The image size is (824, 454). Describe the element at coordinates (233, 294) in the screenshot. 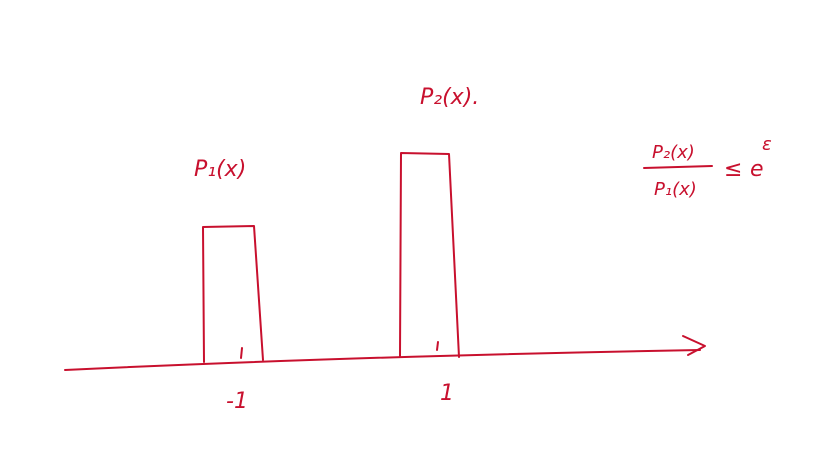

I see `p1-rectangle` at that location.